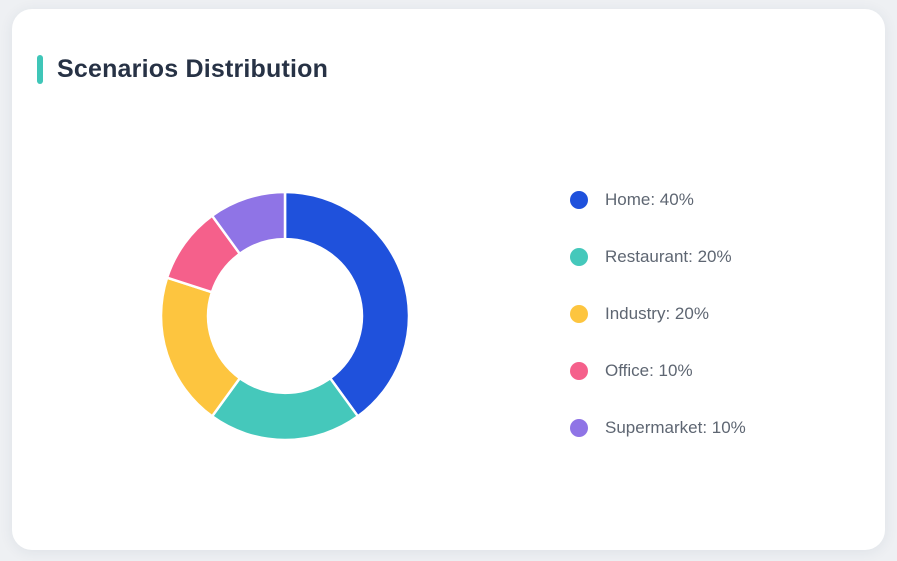  I want to click on donut-segment-industry, so click(200, 347).